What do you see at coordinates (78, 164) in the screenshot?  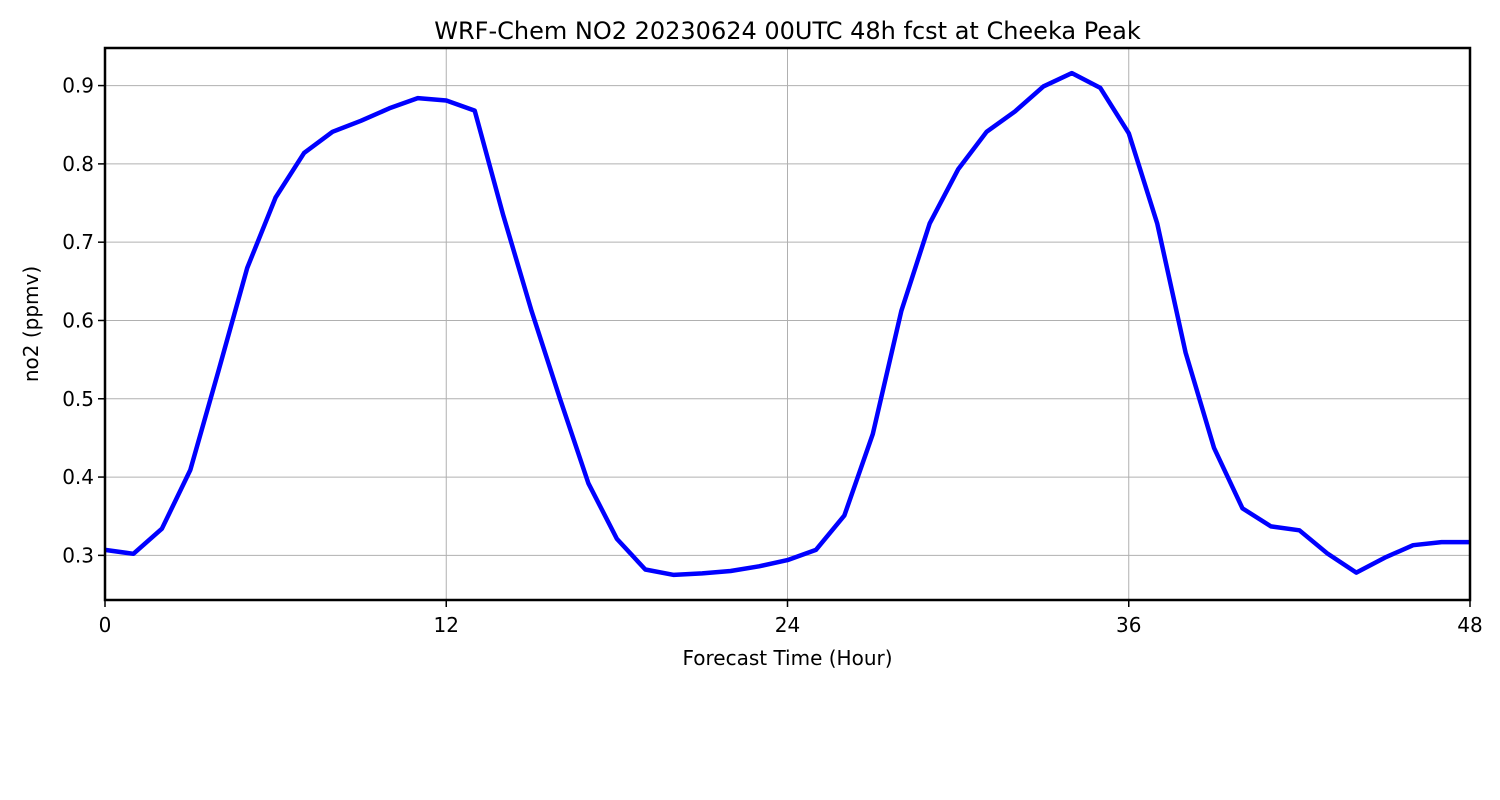 I see `y-tick-label: 0.8` at bounding box center [78, 164].